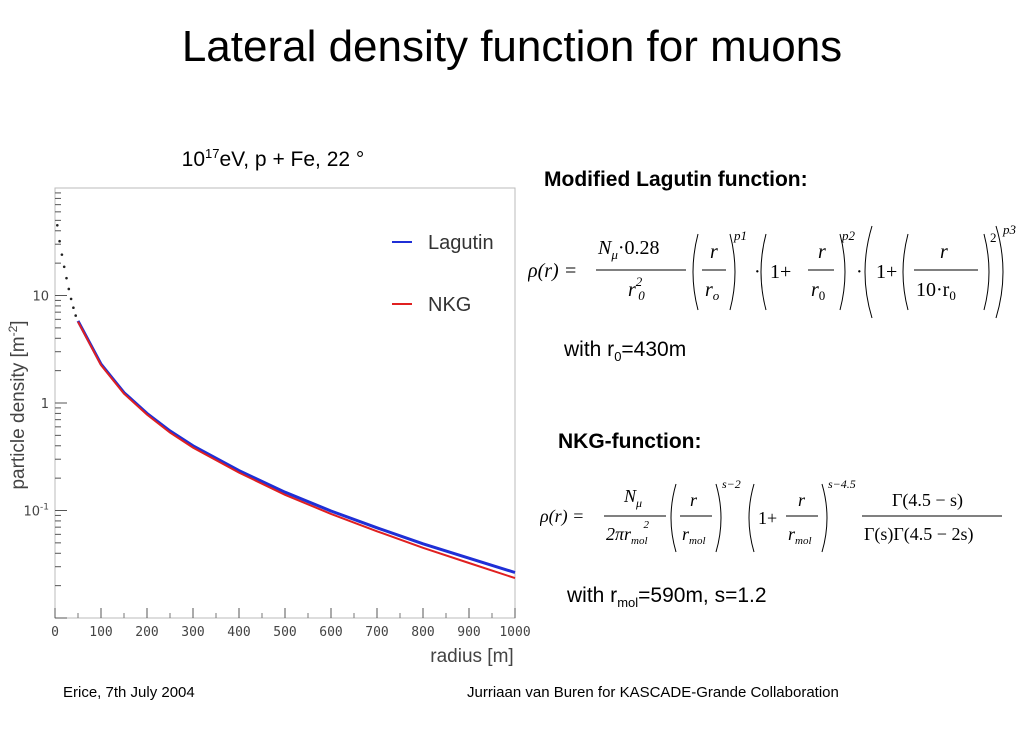 This screenshot has height=744, width=1024. What do you see at coordinates (818, 291) in the screenshot?
I see `lagutin-t2-den: r0` at bounding box center [818, 291].